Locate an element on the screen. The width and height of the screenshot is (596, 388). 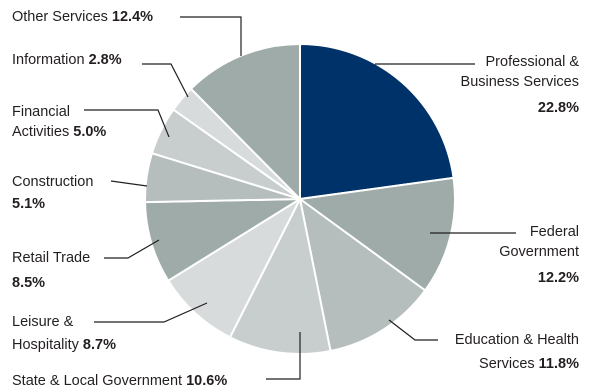
slice-label-info: Information 2.8% is located at coordinates (67, 60).